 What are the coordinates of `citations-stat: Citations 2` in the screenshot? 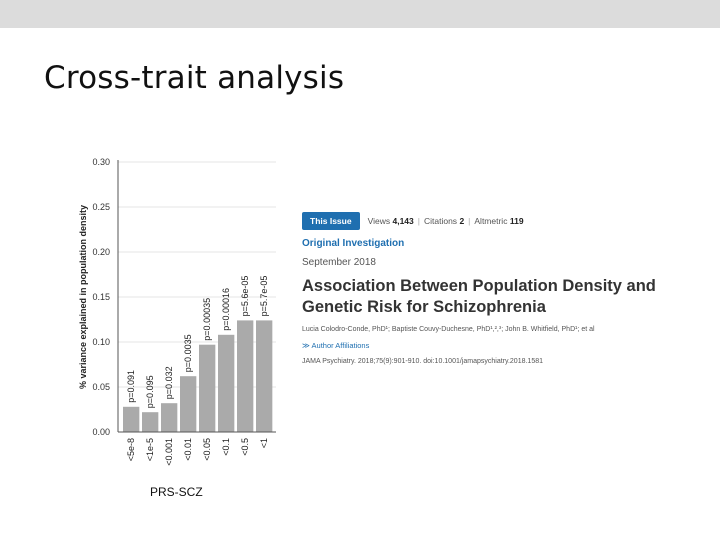 It's located at (444, 221).